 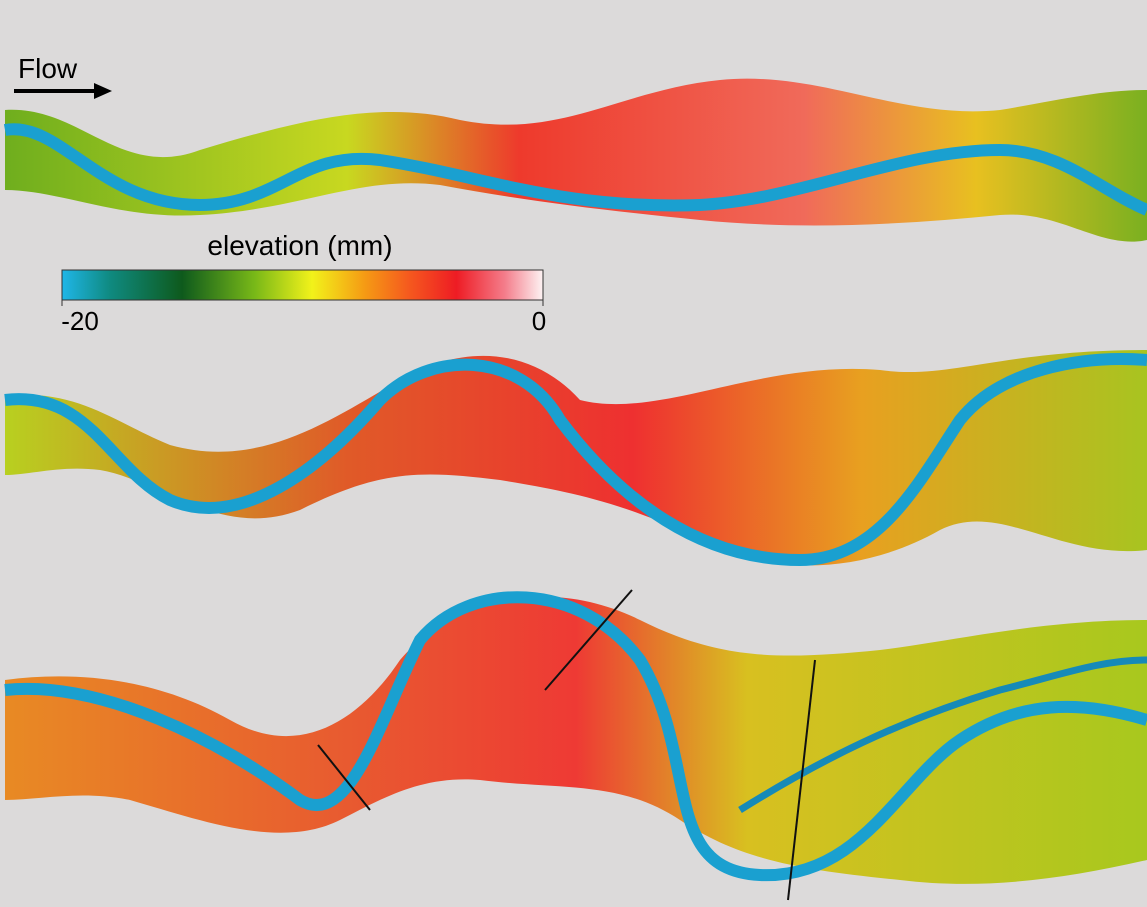 What do you see at coordinates (299, 245) in the screenshot?
I see `colorbar-title: elevation (mm)` at bounding box center [299, 245].